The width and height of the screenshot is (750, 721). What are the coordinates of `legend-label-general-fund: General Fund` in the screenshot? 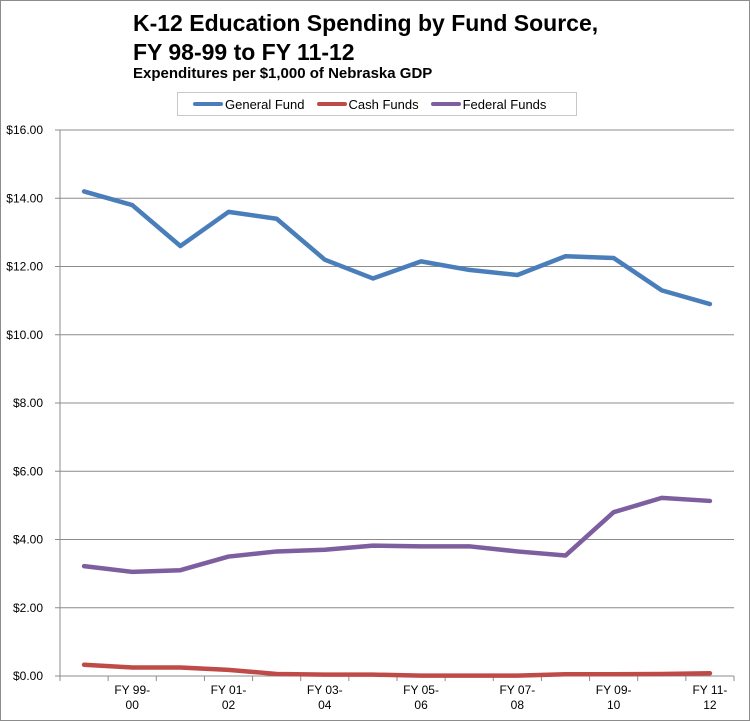 It's located at (265, 104).